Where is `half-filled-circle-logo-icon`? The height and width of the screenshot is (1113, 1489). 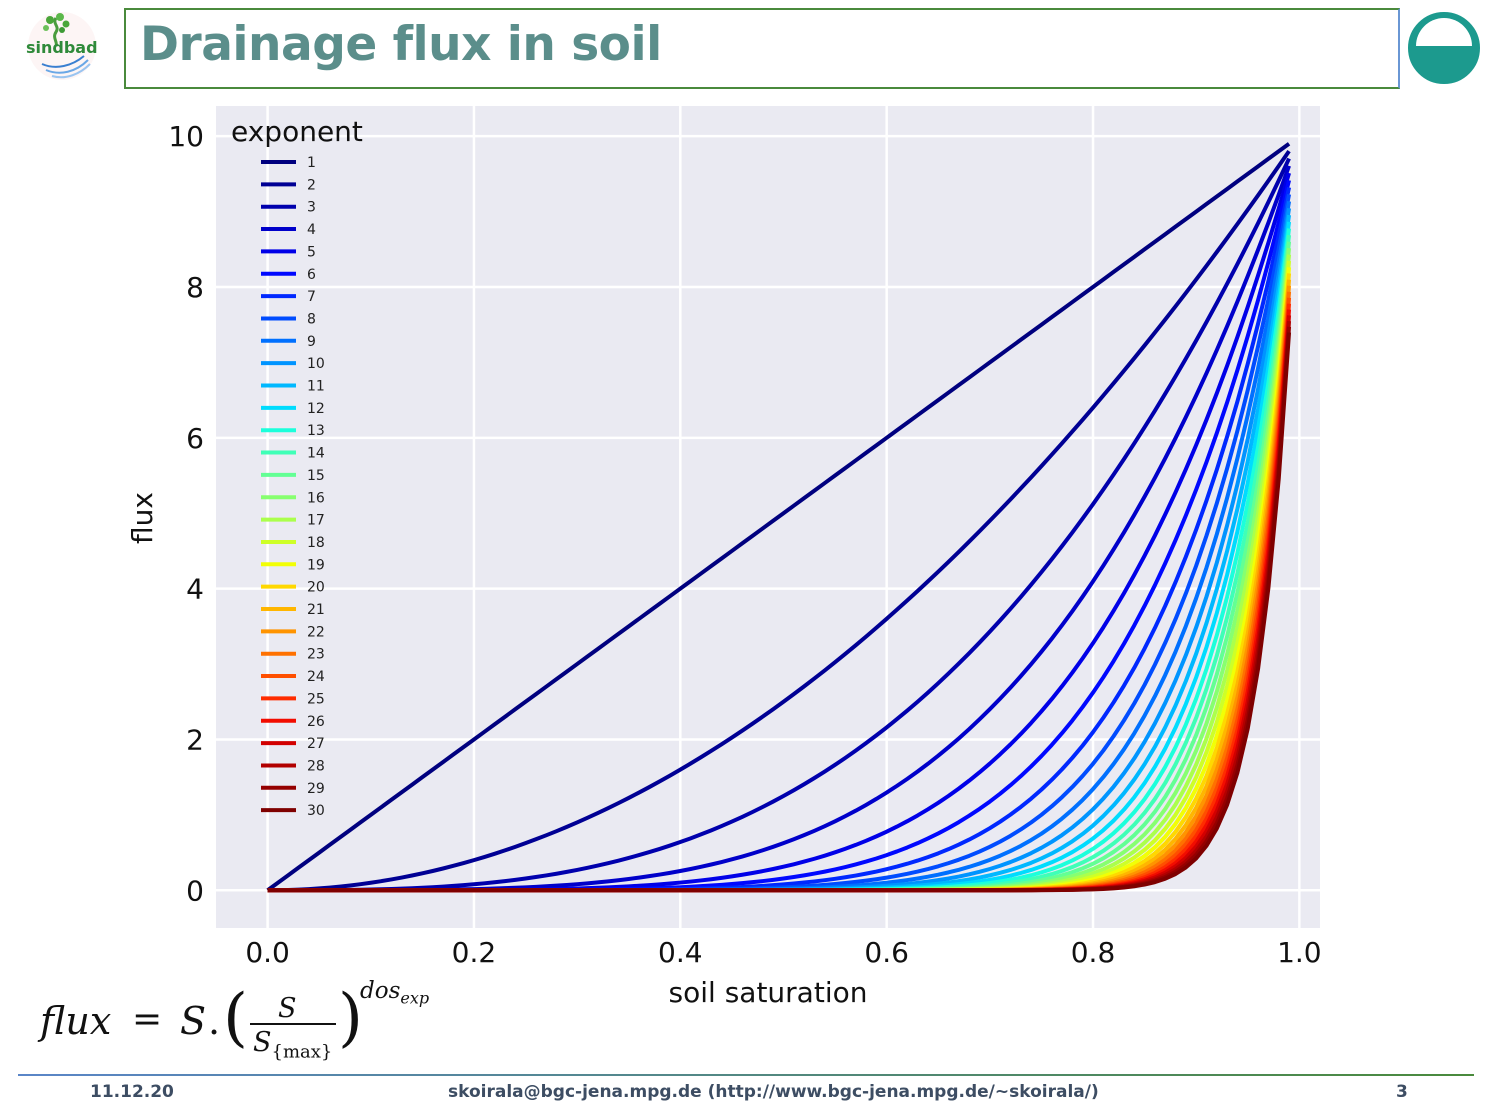
half-filled-circle-logo-icon is located at coordinates (1444, 48).